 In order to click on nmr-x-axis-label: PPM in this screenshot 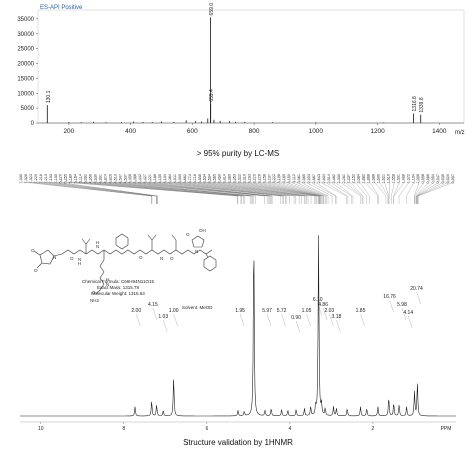, I will do `click(446, 429)`.